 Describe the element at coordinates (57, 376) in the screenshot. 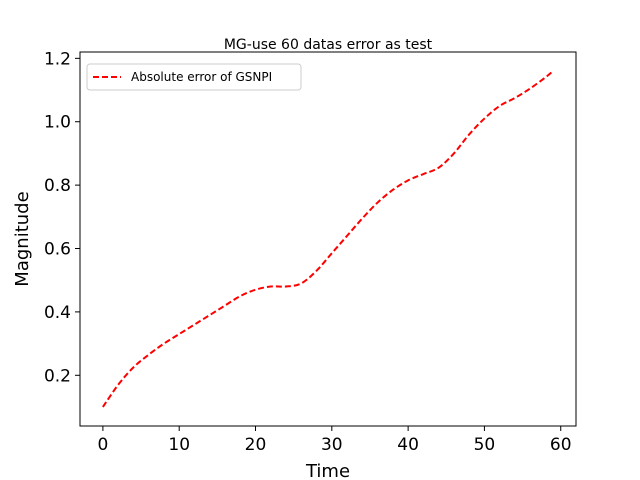

I see `y-tick-label: 0.2` at that location.